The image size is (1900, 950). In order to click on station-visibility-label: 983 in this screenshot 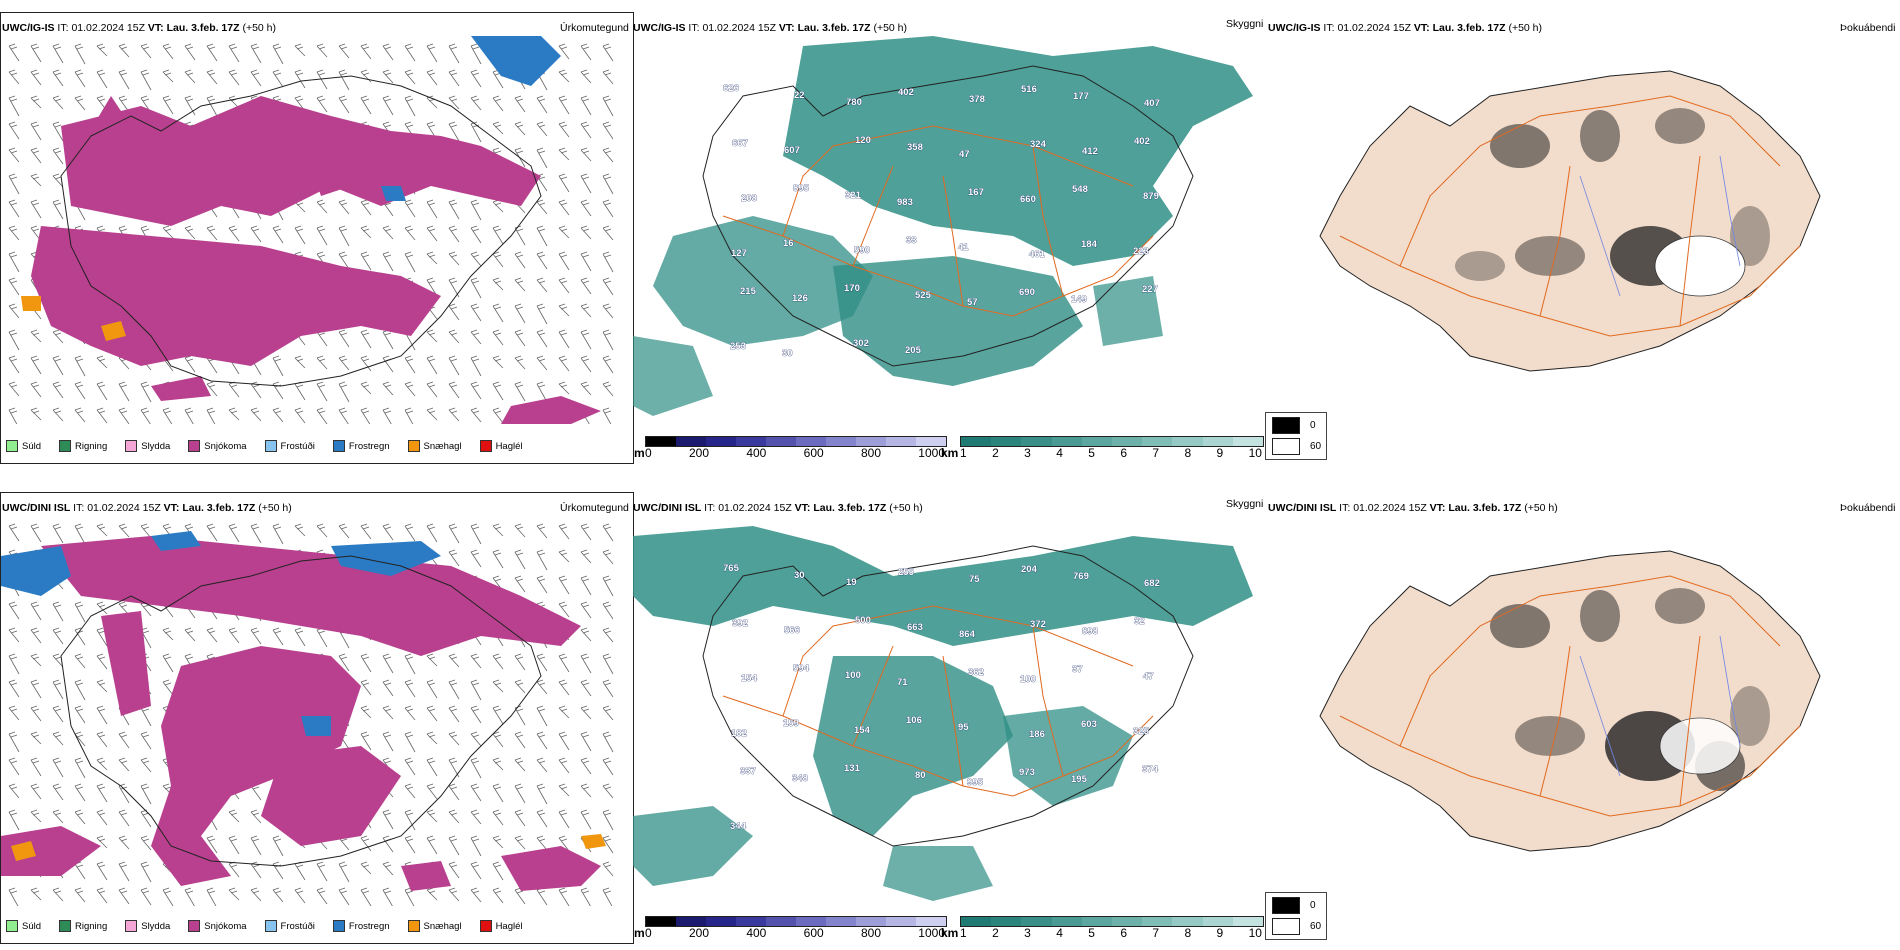, I will do `click(905, 202)`.